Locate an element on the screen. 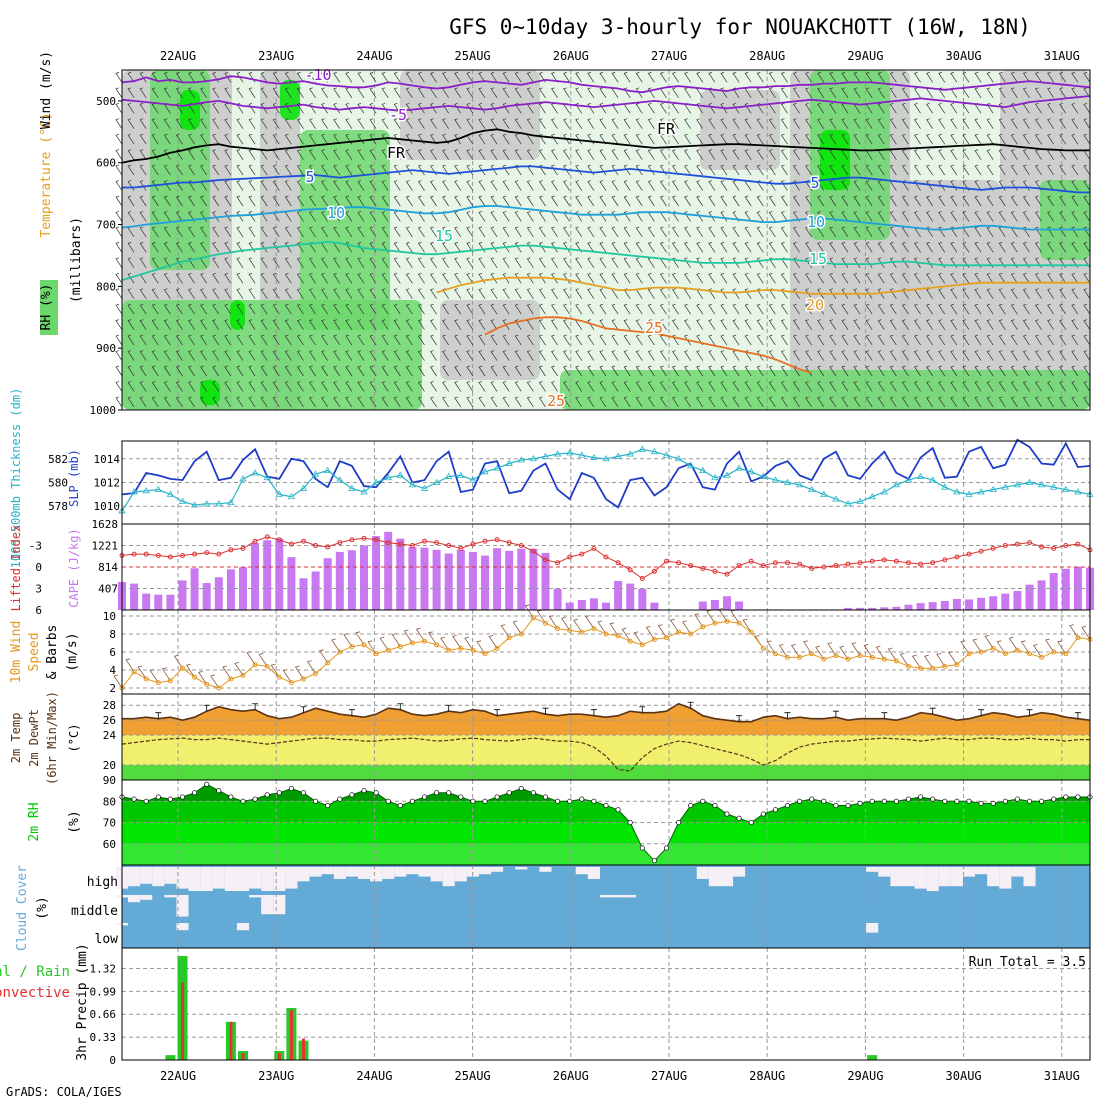 The width and height of the screenshot is (1100, 1100). precip-legend-convective: Convective is located at coordinates (35, 993).